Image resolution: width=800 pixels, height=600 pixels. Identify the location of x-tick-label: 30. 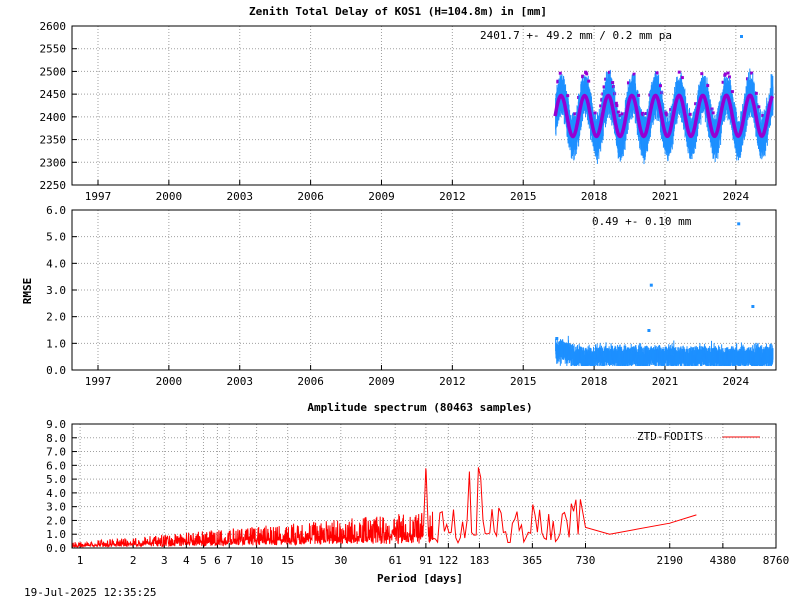
(340, 560).